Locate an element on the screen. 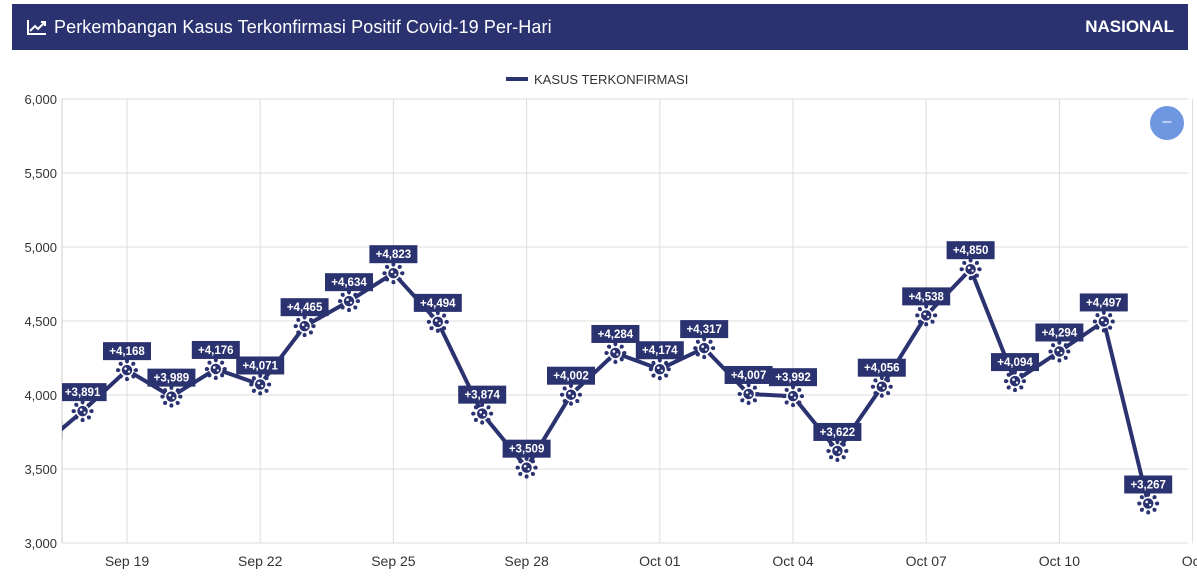 The image size is (1197, 580). x-tick-label: Oct 10 is located at coordinates (1059, 561).